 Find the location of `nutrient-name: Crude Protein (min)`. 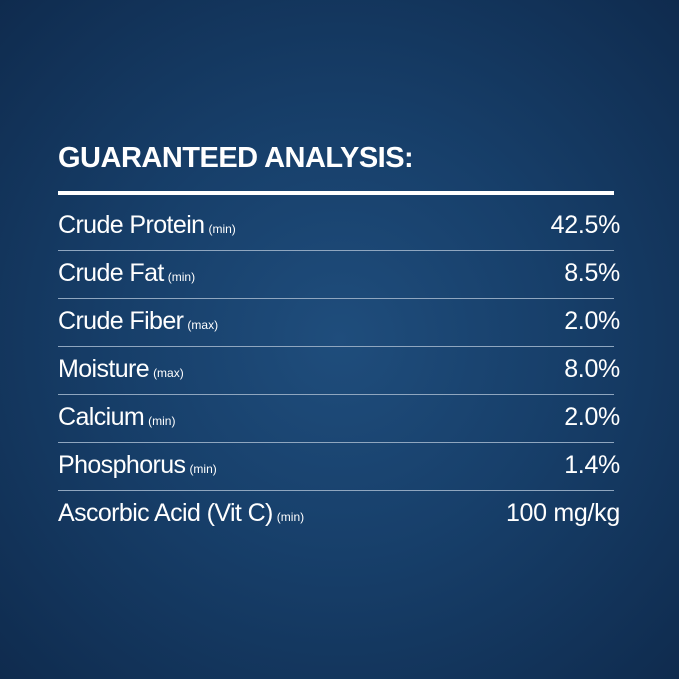

nutrient-name: Crude Protein (min) is located at coordinates (147, 225).